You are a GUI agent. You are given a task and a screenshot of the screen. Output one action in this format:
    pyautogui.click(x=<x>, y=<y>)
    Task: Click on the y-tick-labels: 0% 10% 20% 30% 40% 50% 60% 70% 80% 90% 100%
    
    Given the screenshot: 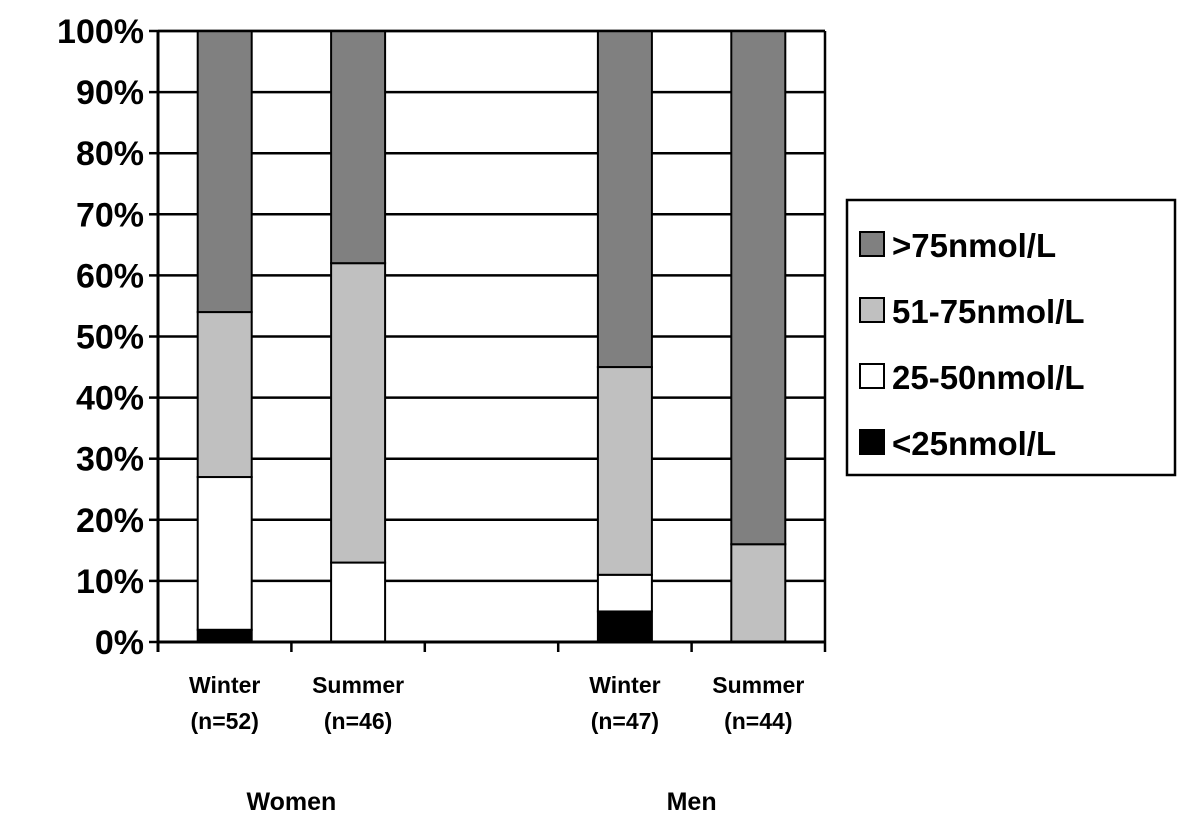 What is the action you would take?
    pyautogui.click(x=100, y=337)
    